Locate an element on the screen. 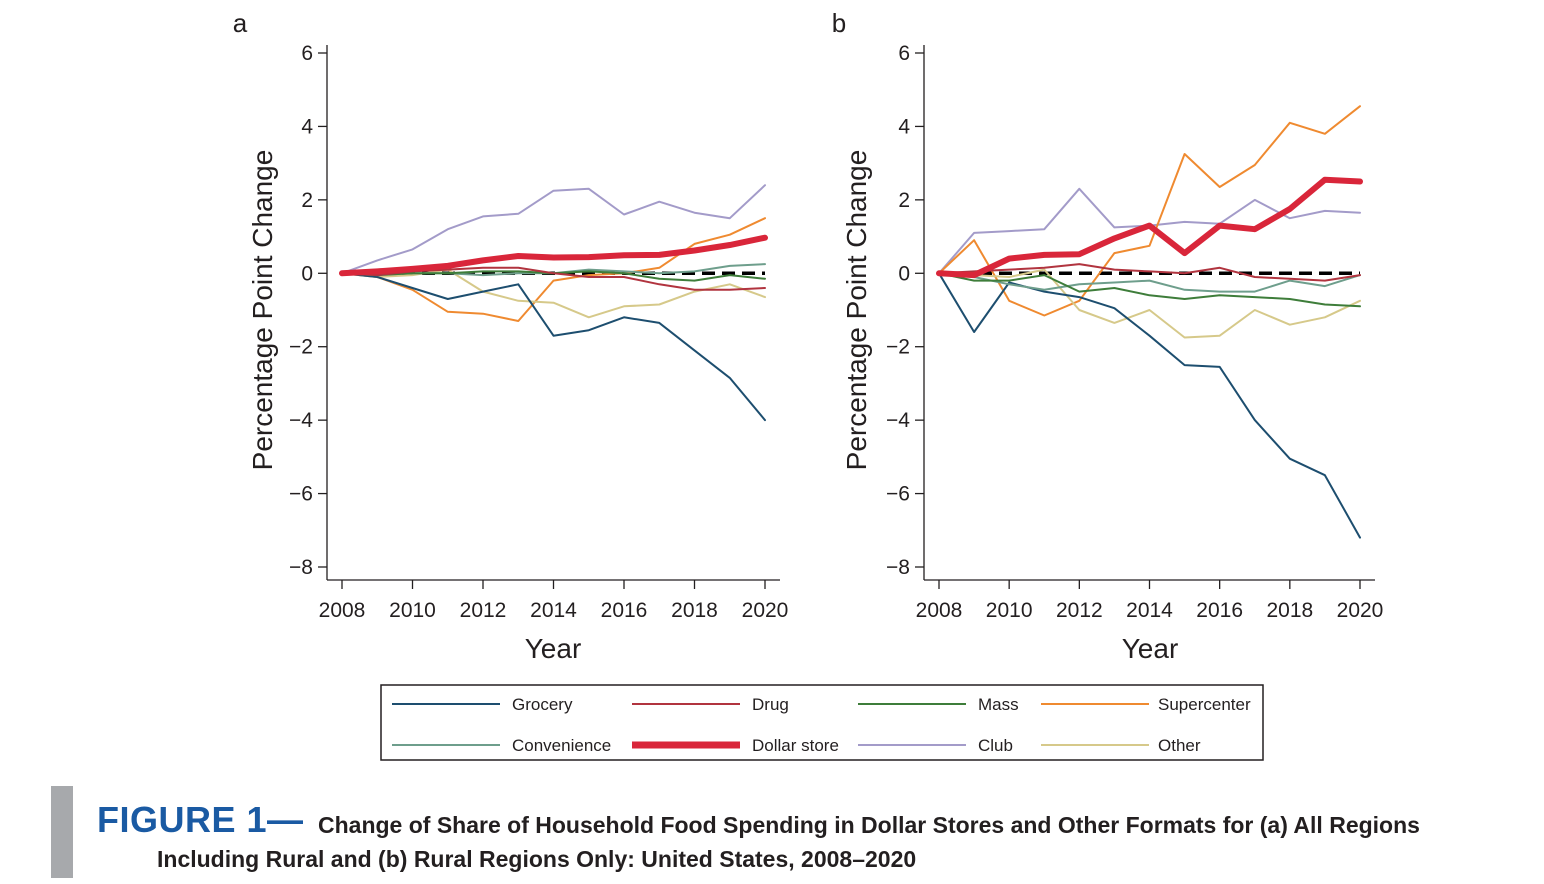 This screenshot has width=1544, height=884. x-axis-title-a: Year is located at coordinates (553, 648).